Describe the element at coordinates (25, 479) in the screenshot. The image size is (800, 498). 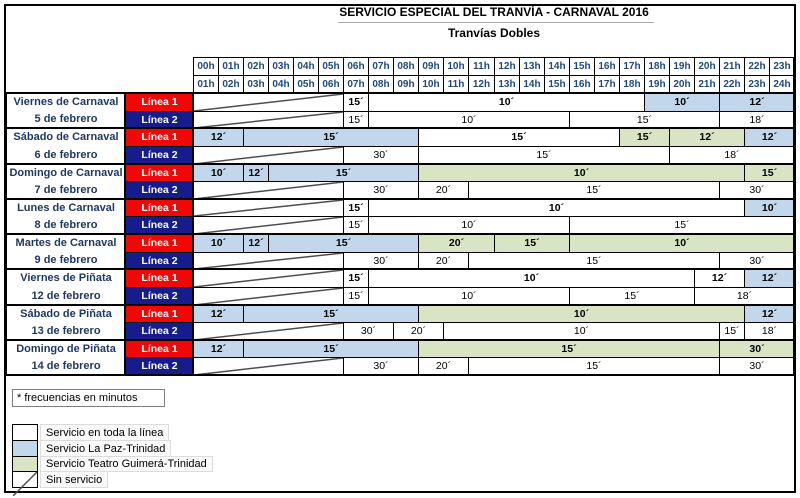
I see `legend-swatch-none` at that location.